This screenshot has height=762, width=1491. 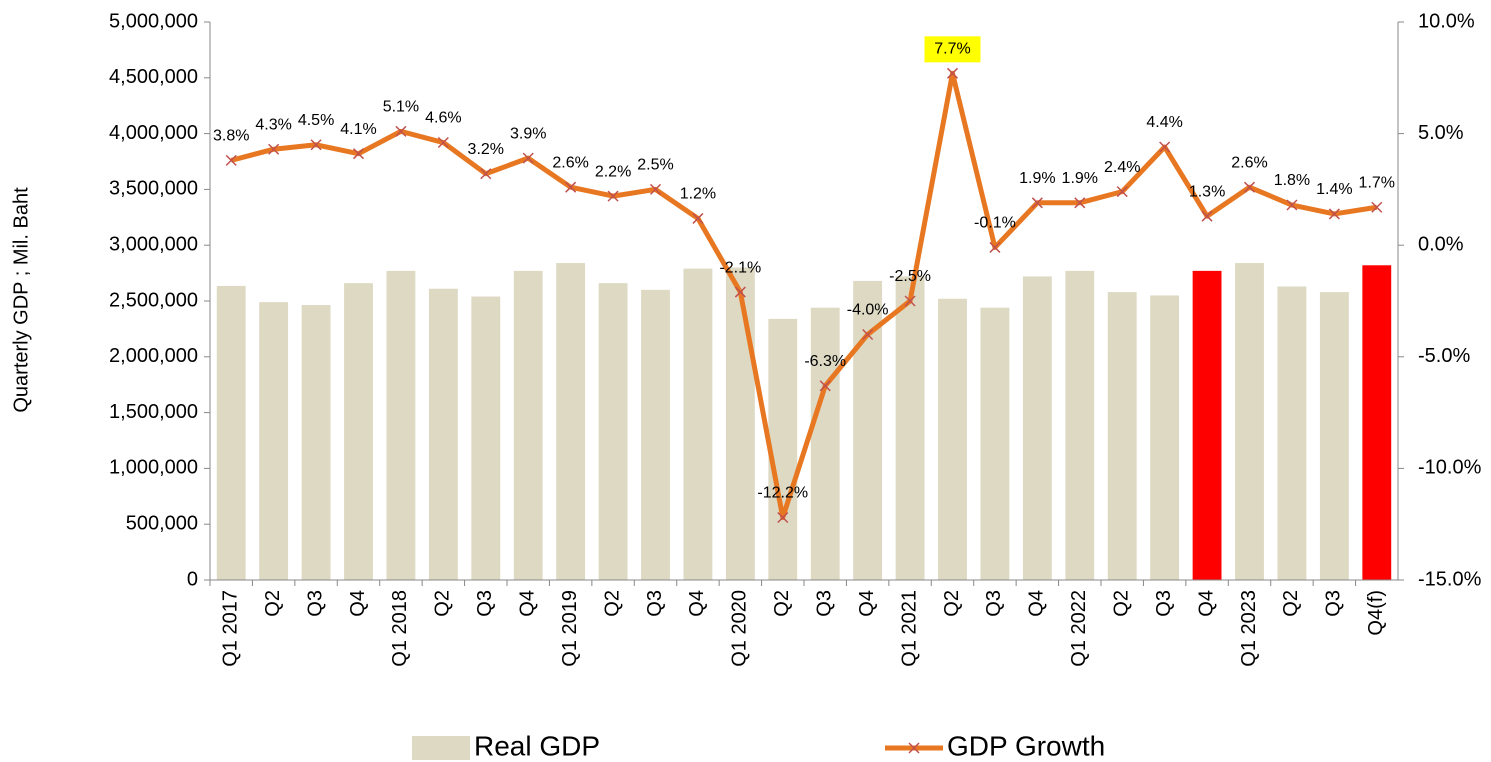 I want to click on y-tick-label: 1,000,000, so click(x=153, y=468).